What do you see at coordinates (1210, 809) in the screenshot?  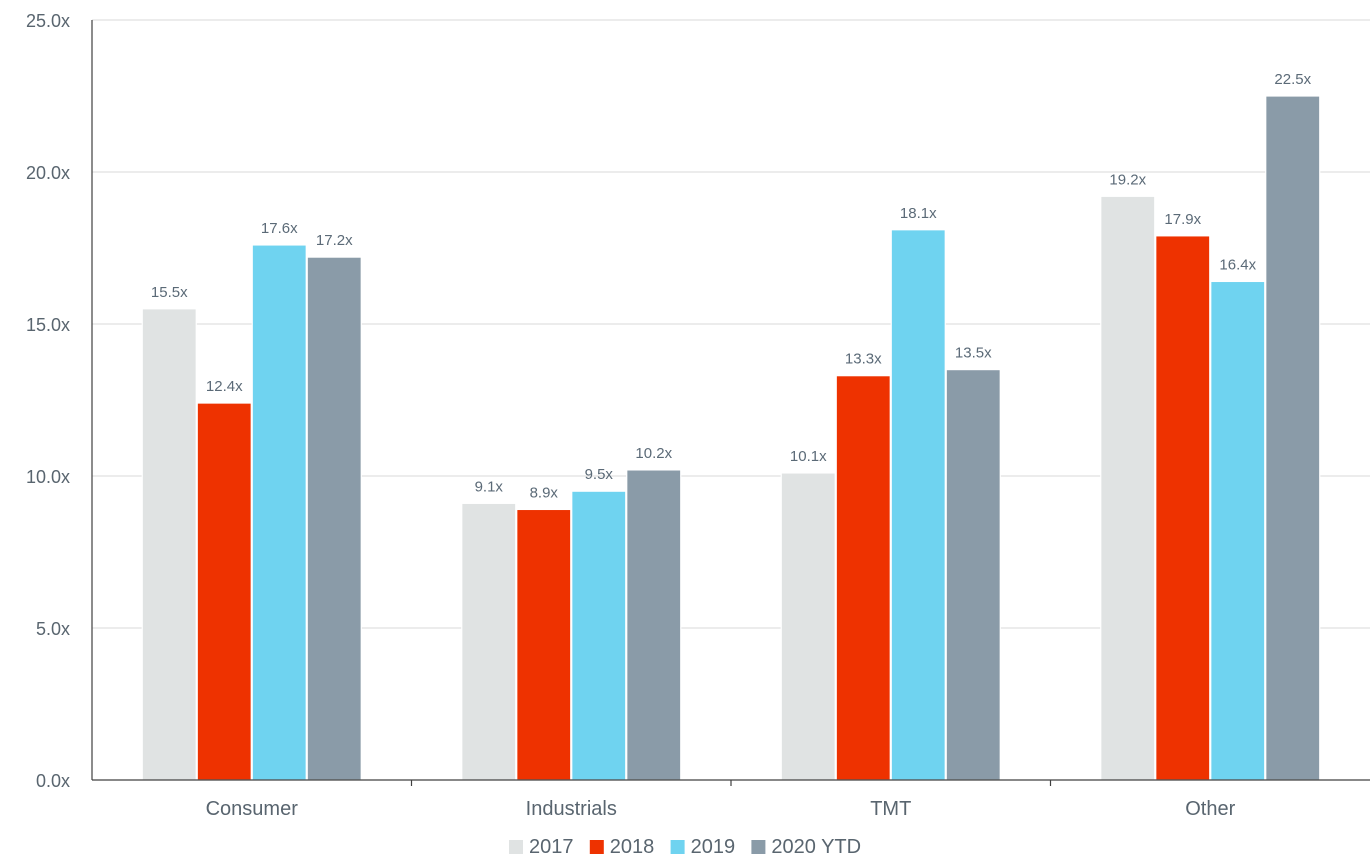 I see `x-category-label: Other` at bounding box center [1210, 809].